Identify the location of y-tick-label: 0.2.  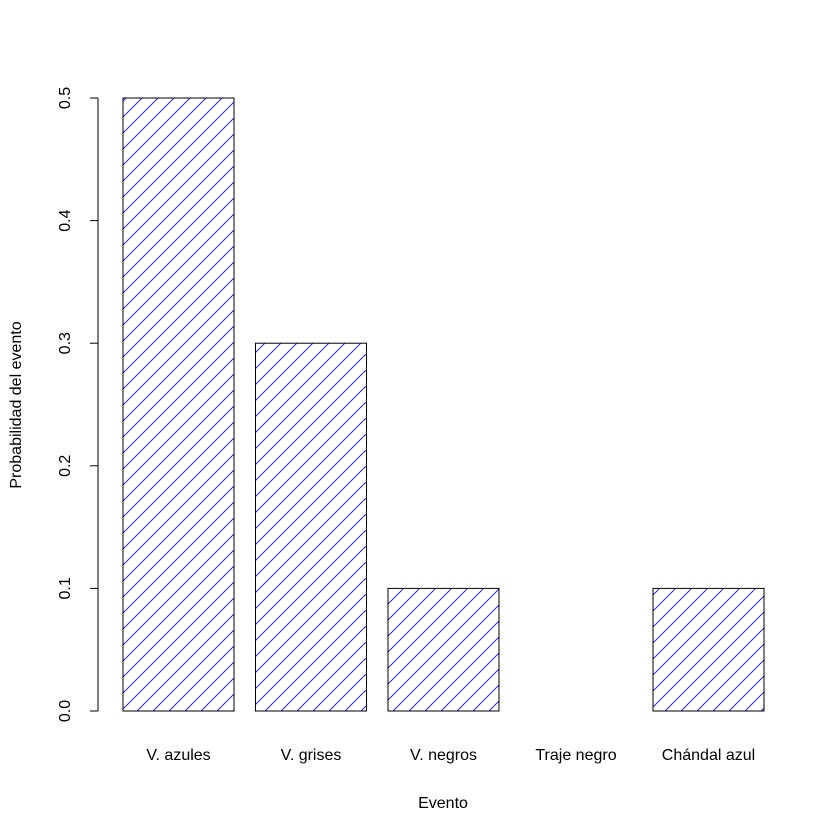
(65, 466).